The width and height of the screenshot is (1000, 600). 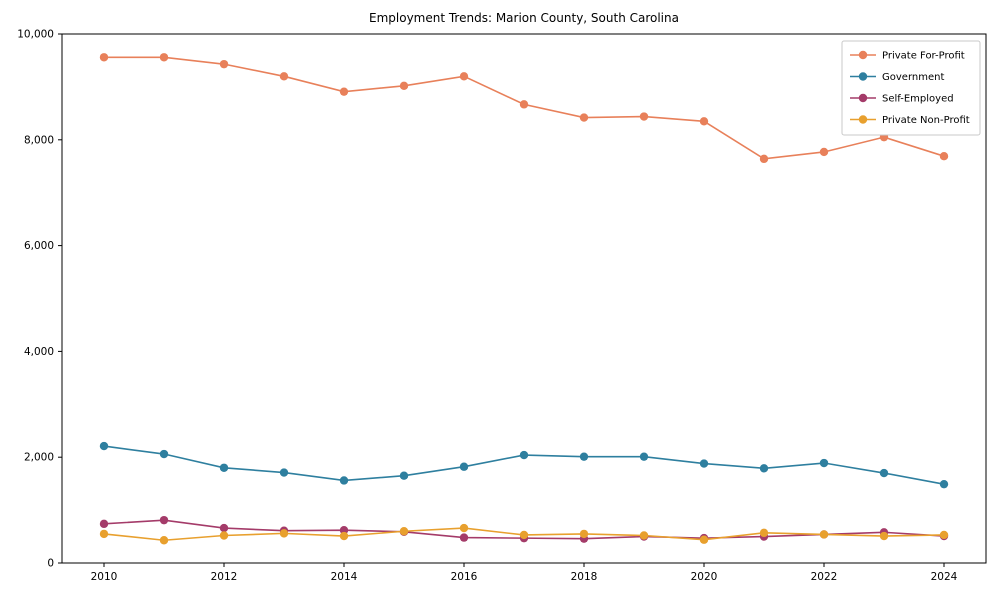 I want to click on y-tick-label: 10,000, so click(x=35, y=35).